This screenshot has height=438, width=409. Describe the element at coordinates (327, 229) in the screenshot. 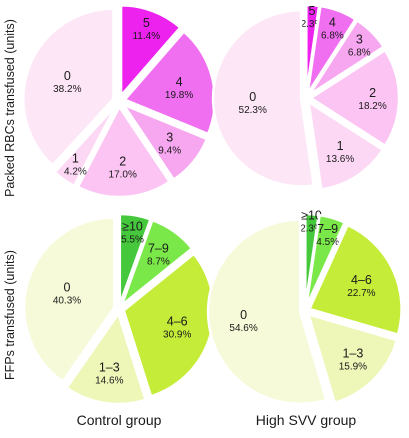

I see `pie-4-slice-2-label: 7–9` at that location.